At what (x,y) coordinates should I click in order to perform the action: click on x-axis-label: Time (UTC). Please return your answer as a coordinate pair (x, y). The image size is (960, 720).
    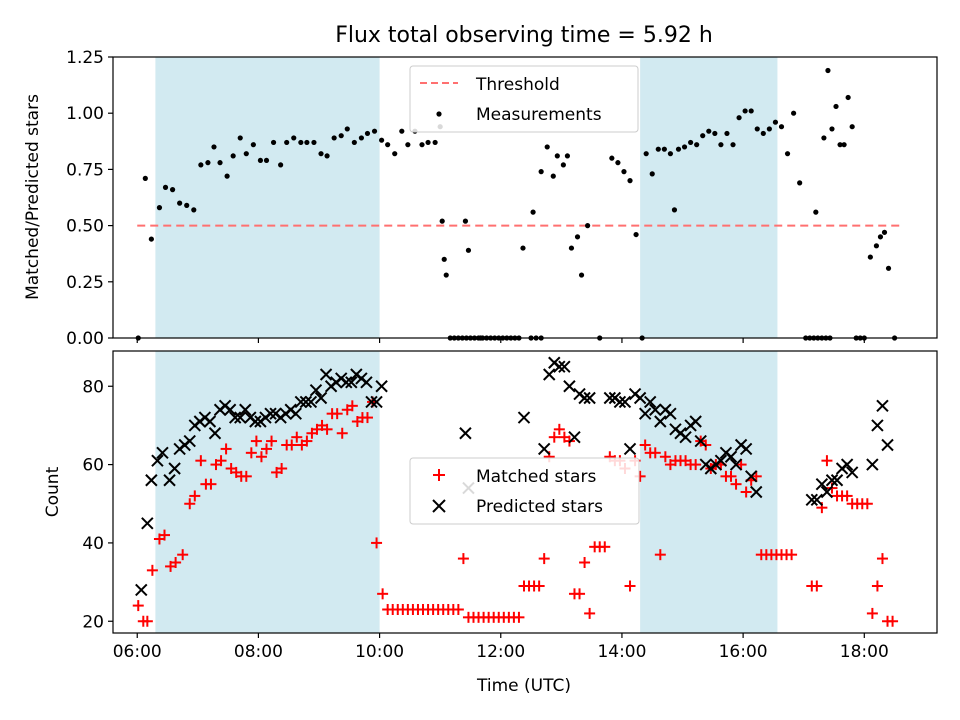
    Looking at the image, I should click on (523, 686).